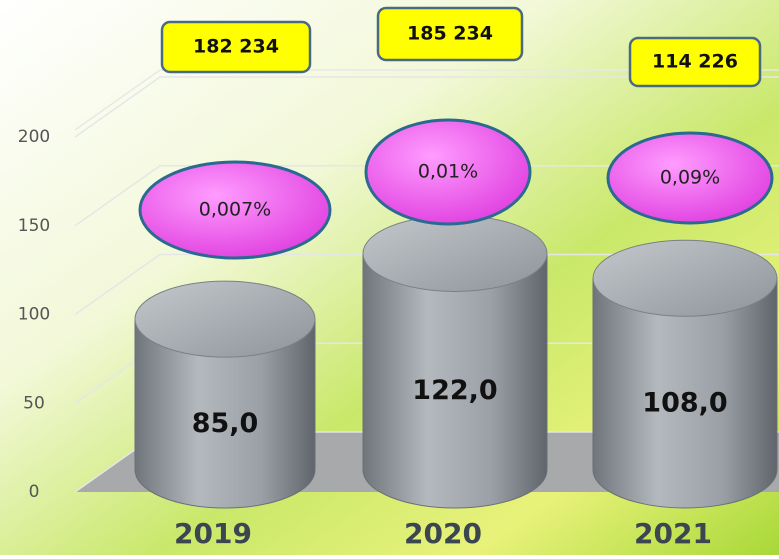 The width and height of the screenshot is (779, 559). What do you see at coordinates (213, 533) in the screenshot?
I see `x-tick-label: 2019` at bounding box center [213, 533].